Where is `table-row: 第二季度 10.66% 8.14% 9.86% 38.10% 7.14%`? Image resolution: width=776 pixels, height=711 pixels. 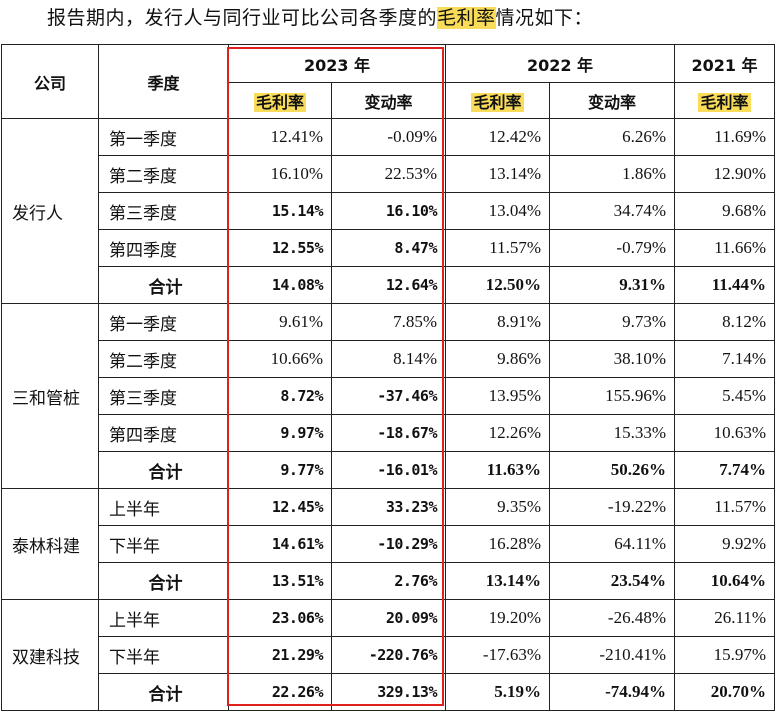
table-row: 第二季度 10.66% 8.14% 9.86% 38.10% 7.14% is located at coordinates (388, 359).